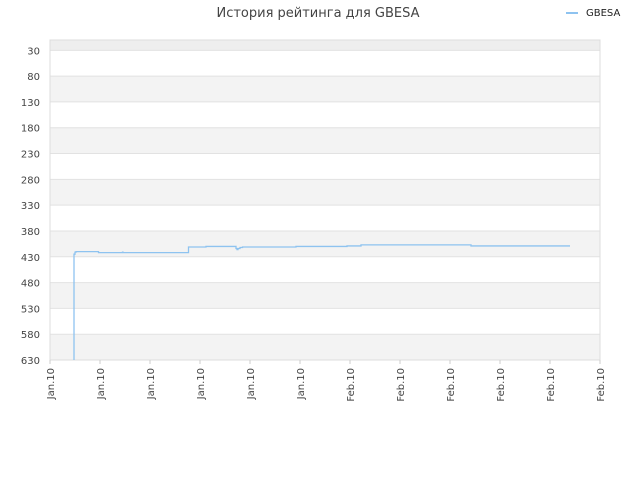  Describe the element at coordinates (30, 335) in the screenshot. I see `y-tick-label: 580` at that location.